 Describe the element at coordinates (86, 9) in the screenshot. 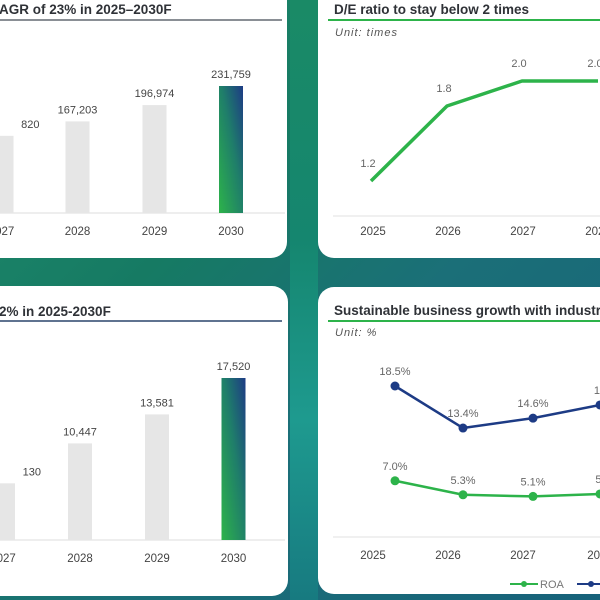

I see `panel-title: AGR of 23% in 2025–2030F` at that location.